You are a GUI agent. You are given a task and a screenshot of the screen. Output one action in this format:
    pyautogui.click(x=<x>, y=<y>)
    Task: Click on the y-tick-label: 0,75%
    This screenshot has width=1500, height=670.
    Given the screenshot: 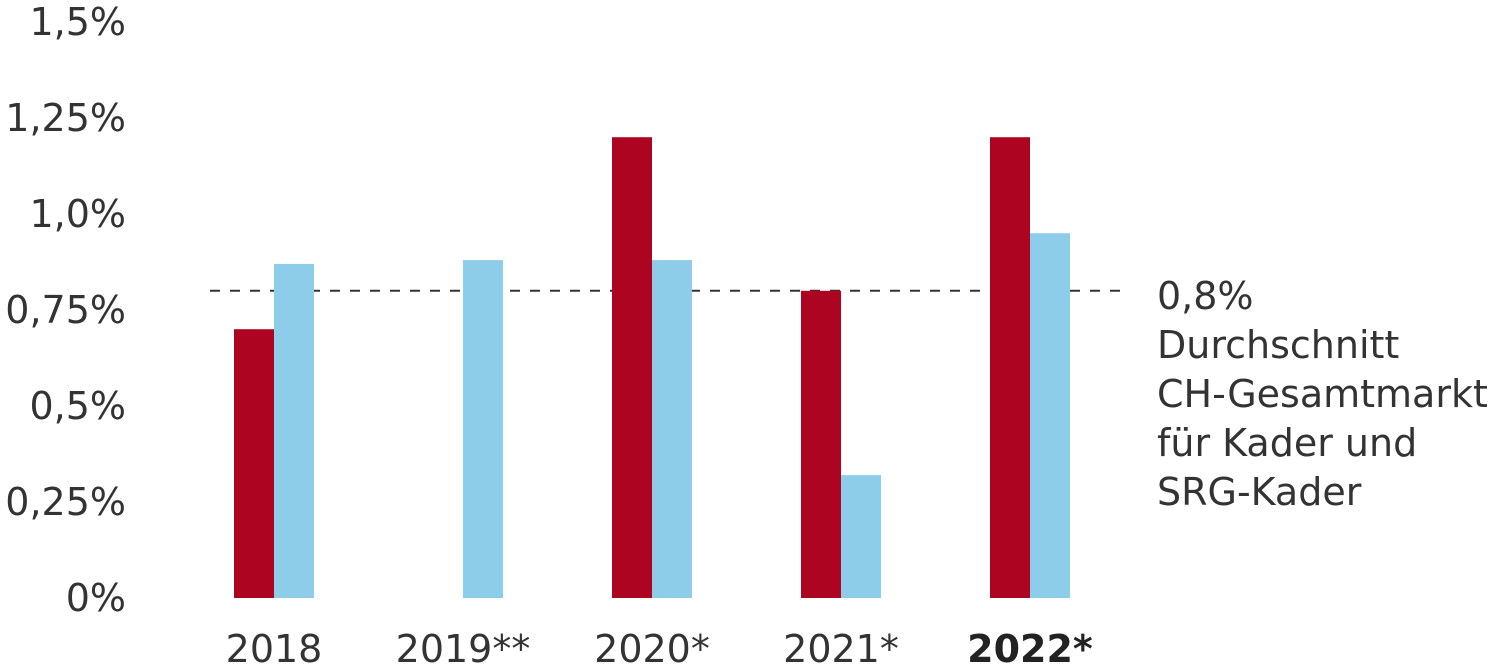 What is the action you would take?
    pyautogui.click(x=65, y=310)
    